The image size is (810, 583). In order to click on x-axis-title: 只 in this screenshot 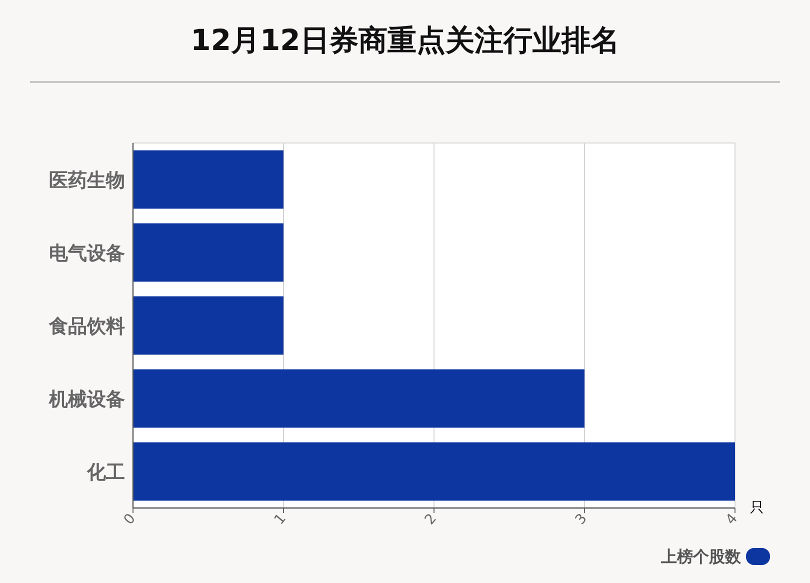, I will do `click(757, 508)`.